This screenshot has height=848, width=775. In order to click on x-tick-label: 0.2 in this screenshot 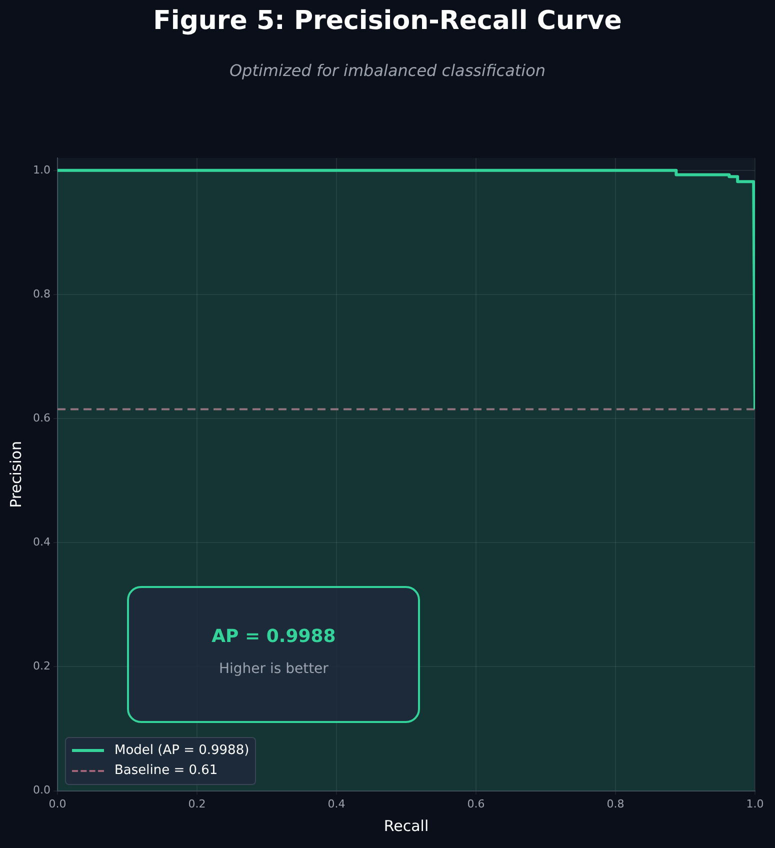, I will do `click(197, 803)`.